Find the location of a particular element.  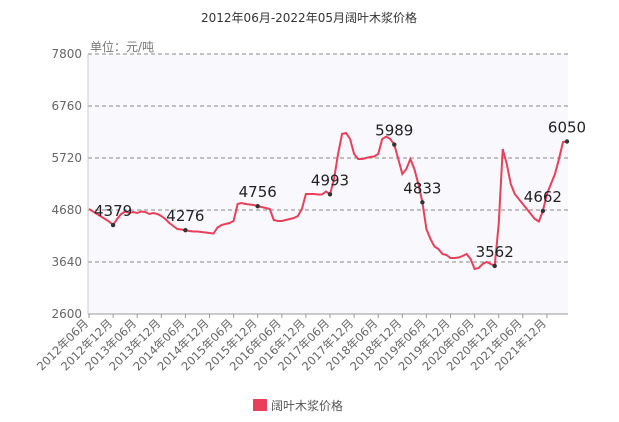

data-label: 4662 is located at coordinates (543, 197).